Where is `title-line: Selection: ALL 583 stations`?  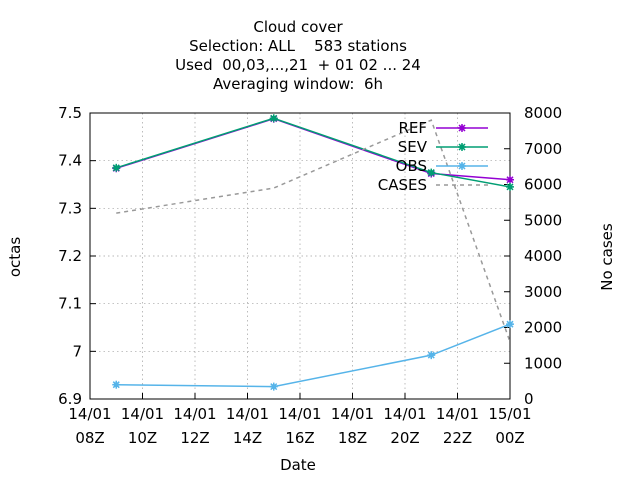
title-line: Selection: ALL 583 stations is located at coordinates (298, 46).